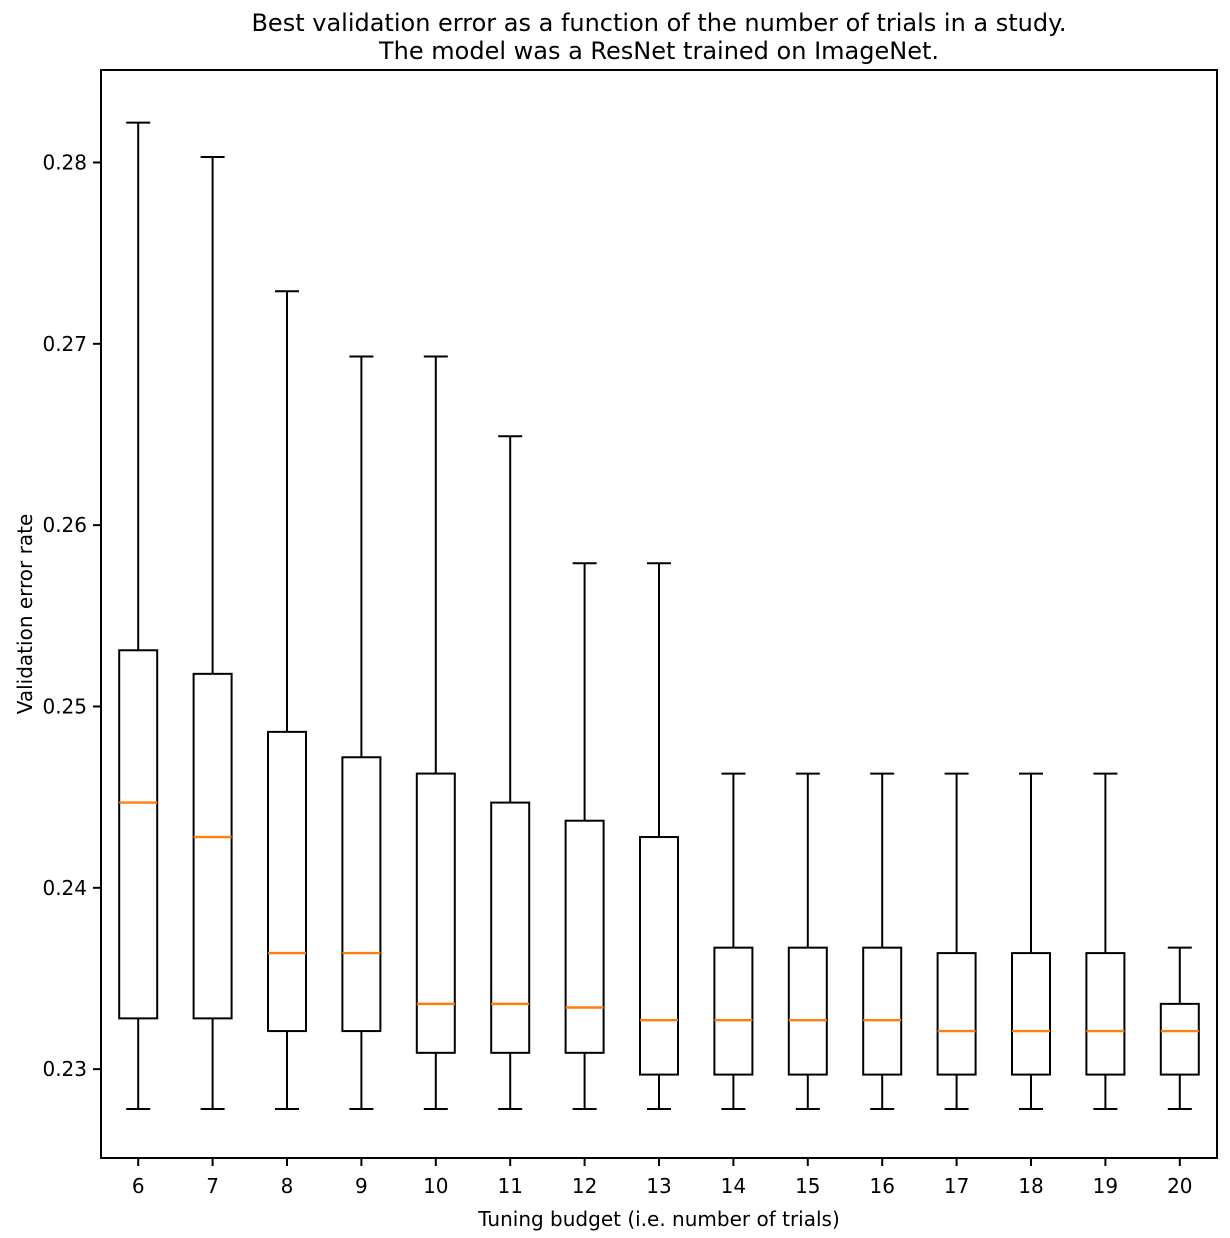 The width and height of the screenshot is (1230, 1238). I want to click on x-tick-label: 17, so click(956, 1186).